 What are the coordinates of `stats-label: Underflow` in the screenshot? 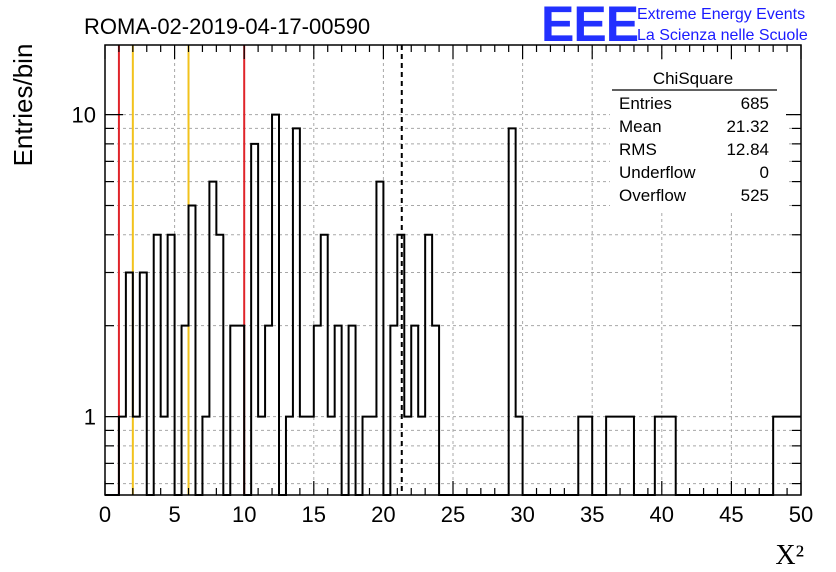 It's located at (657, 172).